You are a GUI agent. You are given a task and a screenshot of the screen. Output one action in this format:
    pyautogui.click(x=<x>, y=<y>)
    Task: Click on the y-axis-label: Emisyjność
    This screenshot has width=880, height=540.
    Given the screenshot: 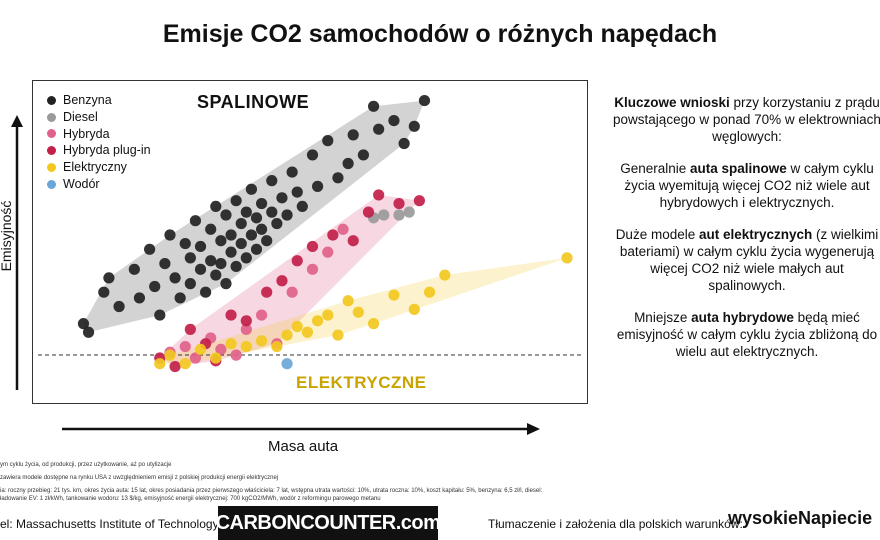 What is the action you would take?
    pyautogui.click(x=7, y=236)
    